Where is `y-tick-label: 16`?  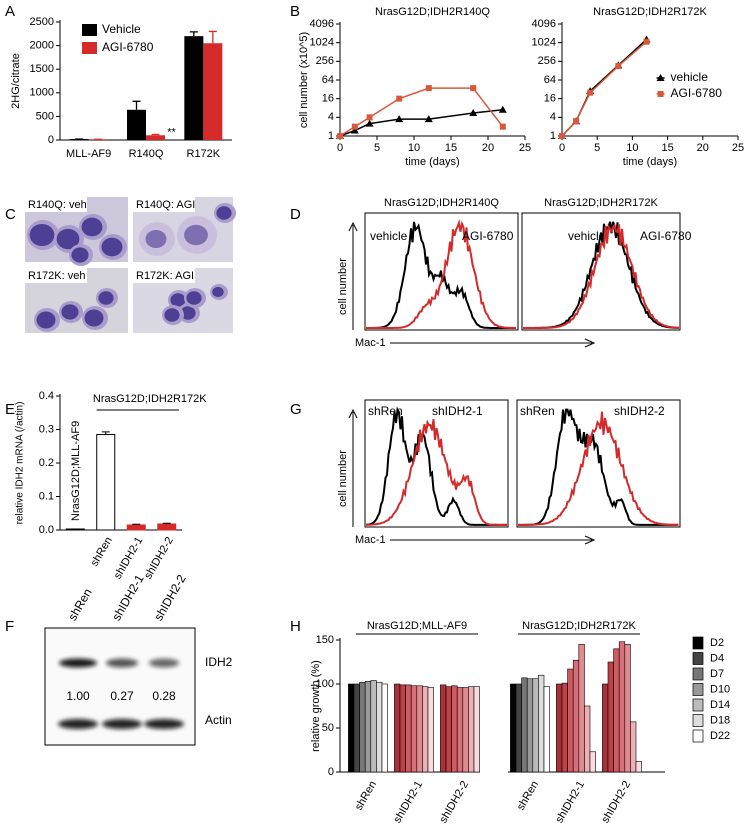 y-tick-label: 16 is located at coordinates (328, 99).